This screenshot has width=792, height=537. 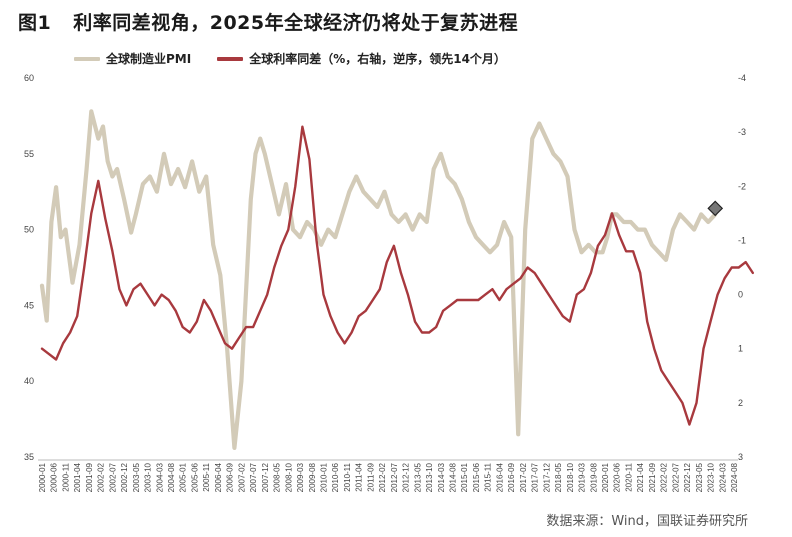 What do you see at coordinates (429, 477) in the screenshot?
I see `x-axis-tick-label: 2013-10` at bounding box center [429, 477].